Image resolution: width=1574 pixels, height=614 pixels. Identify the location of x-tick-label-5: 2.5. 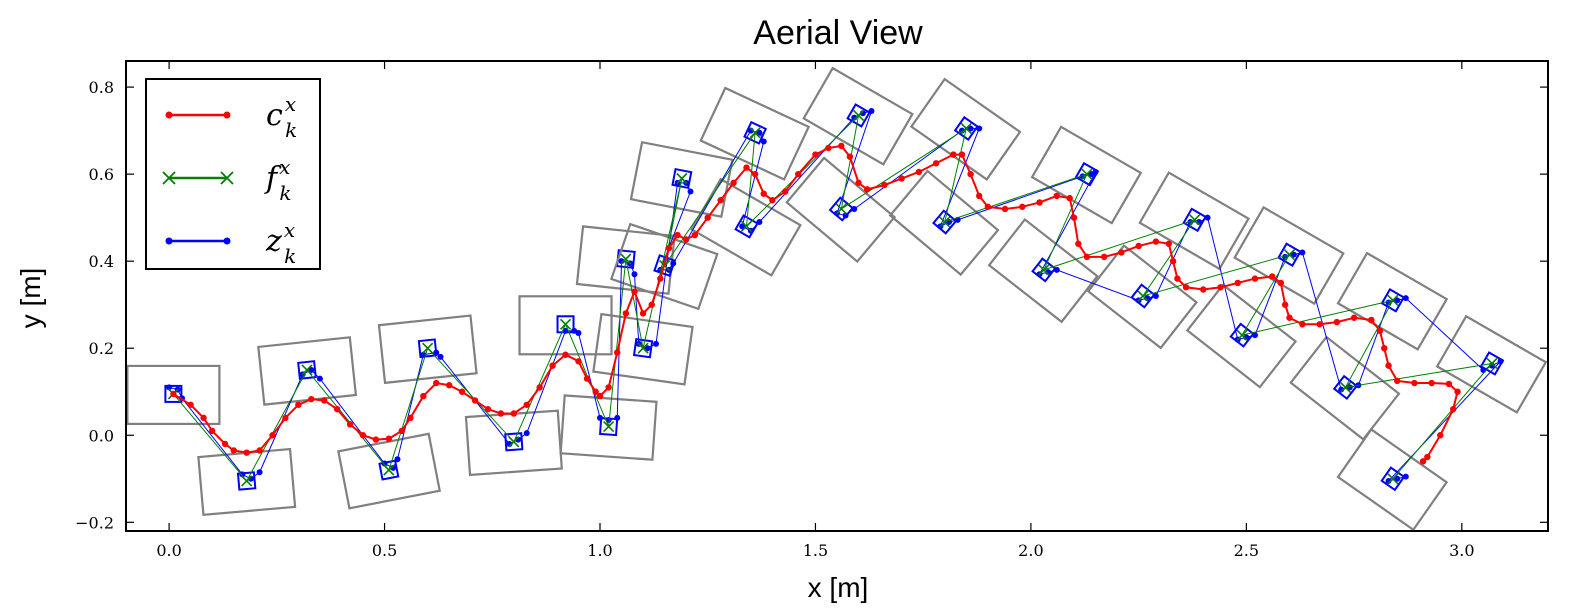
(1246, 550).